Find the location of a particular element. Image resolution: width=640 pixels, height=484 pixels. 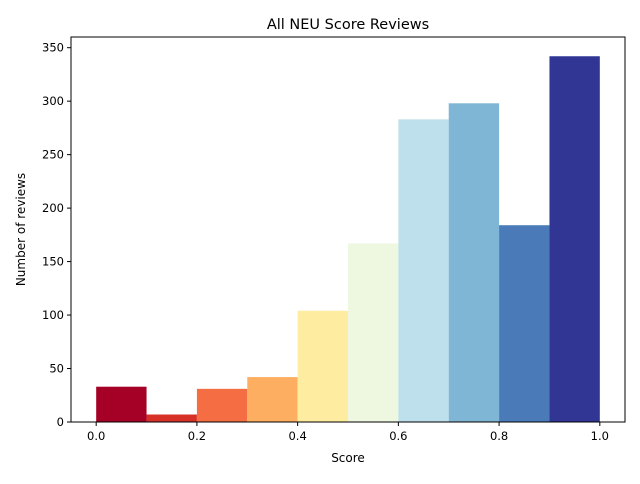

x-axis-ticks: 0.0 0.2 0.4 0.6 0.8 1.0 is located at coordinates (348, 432).